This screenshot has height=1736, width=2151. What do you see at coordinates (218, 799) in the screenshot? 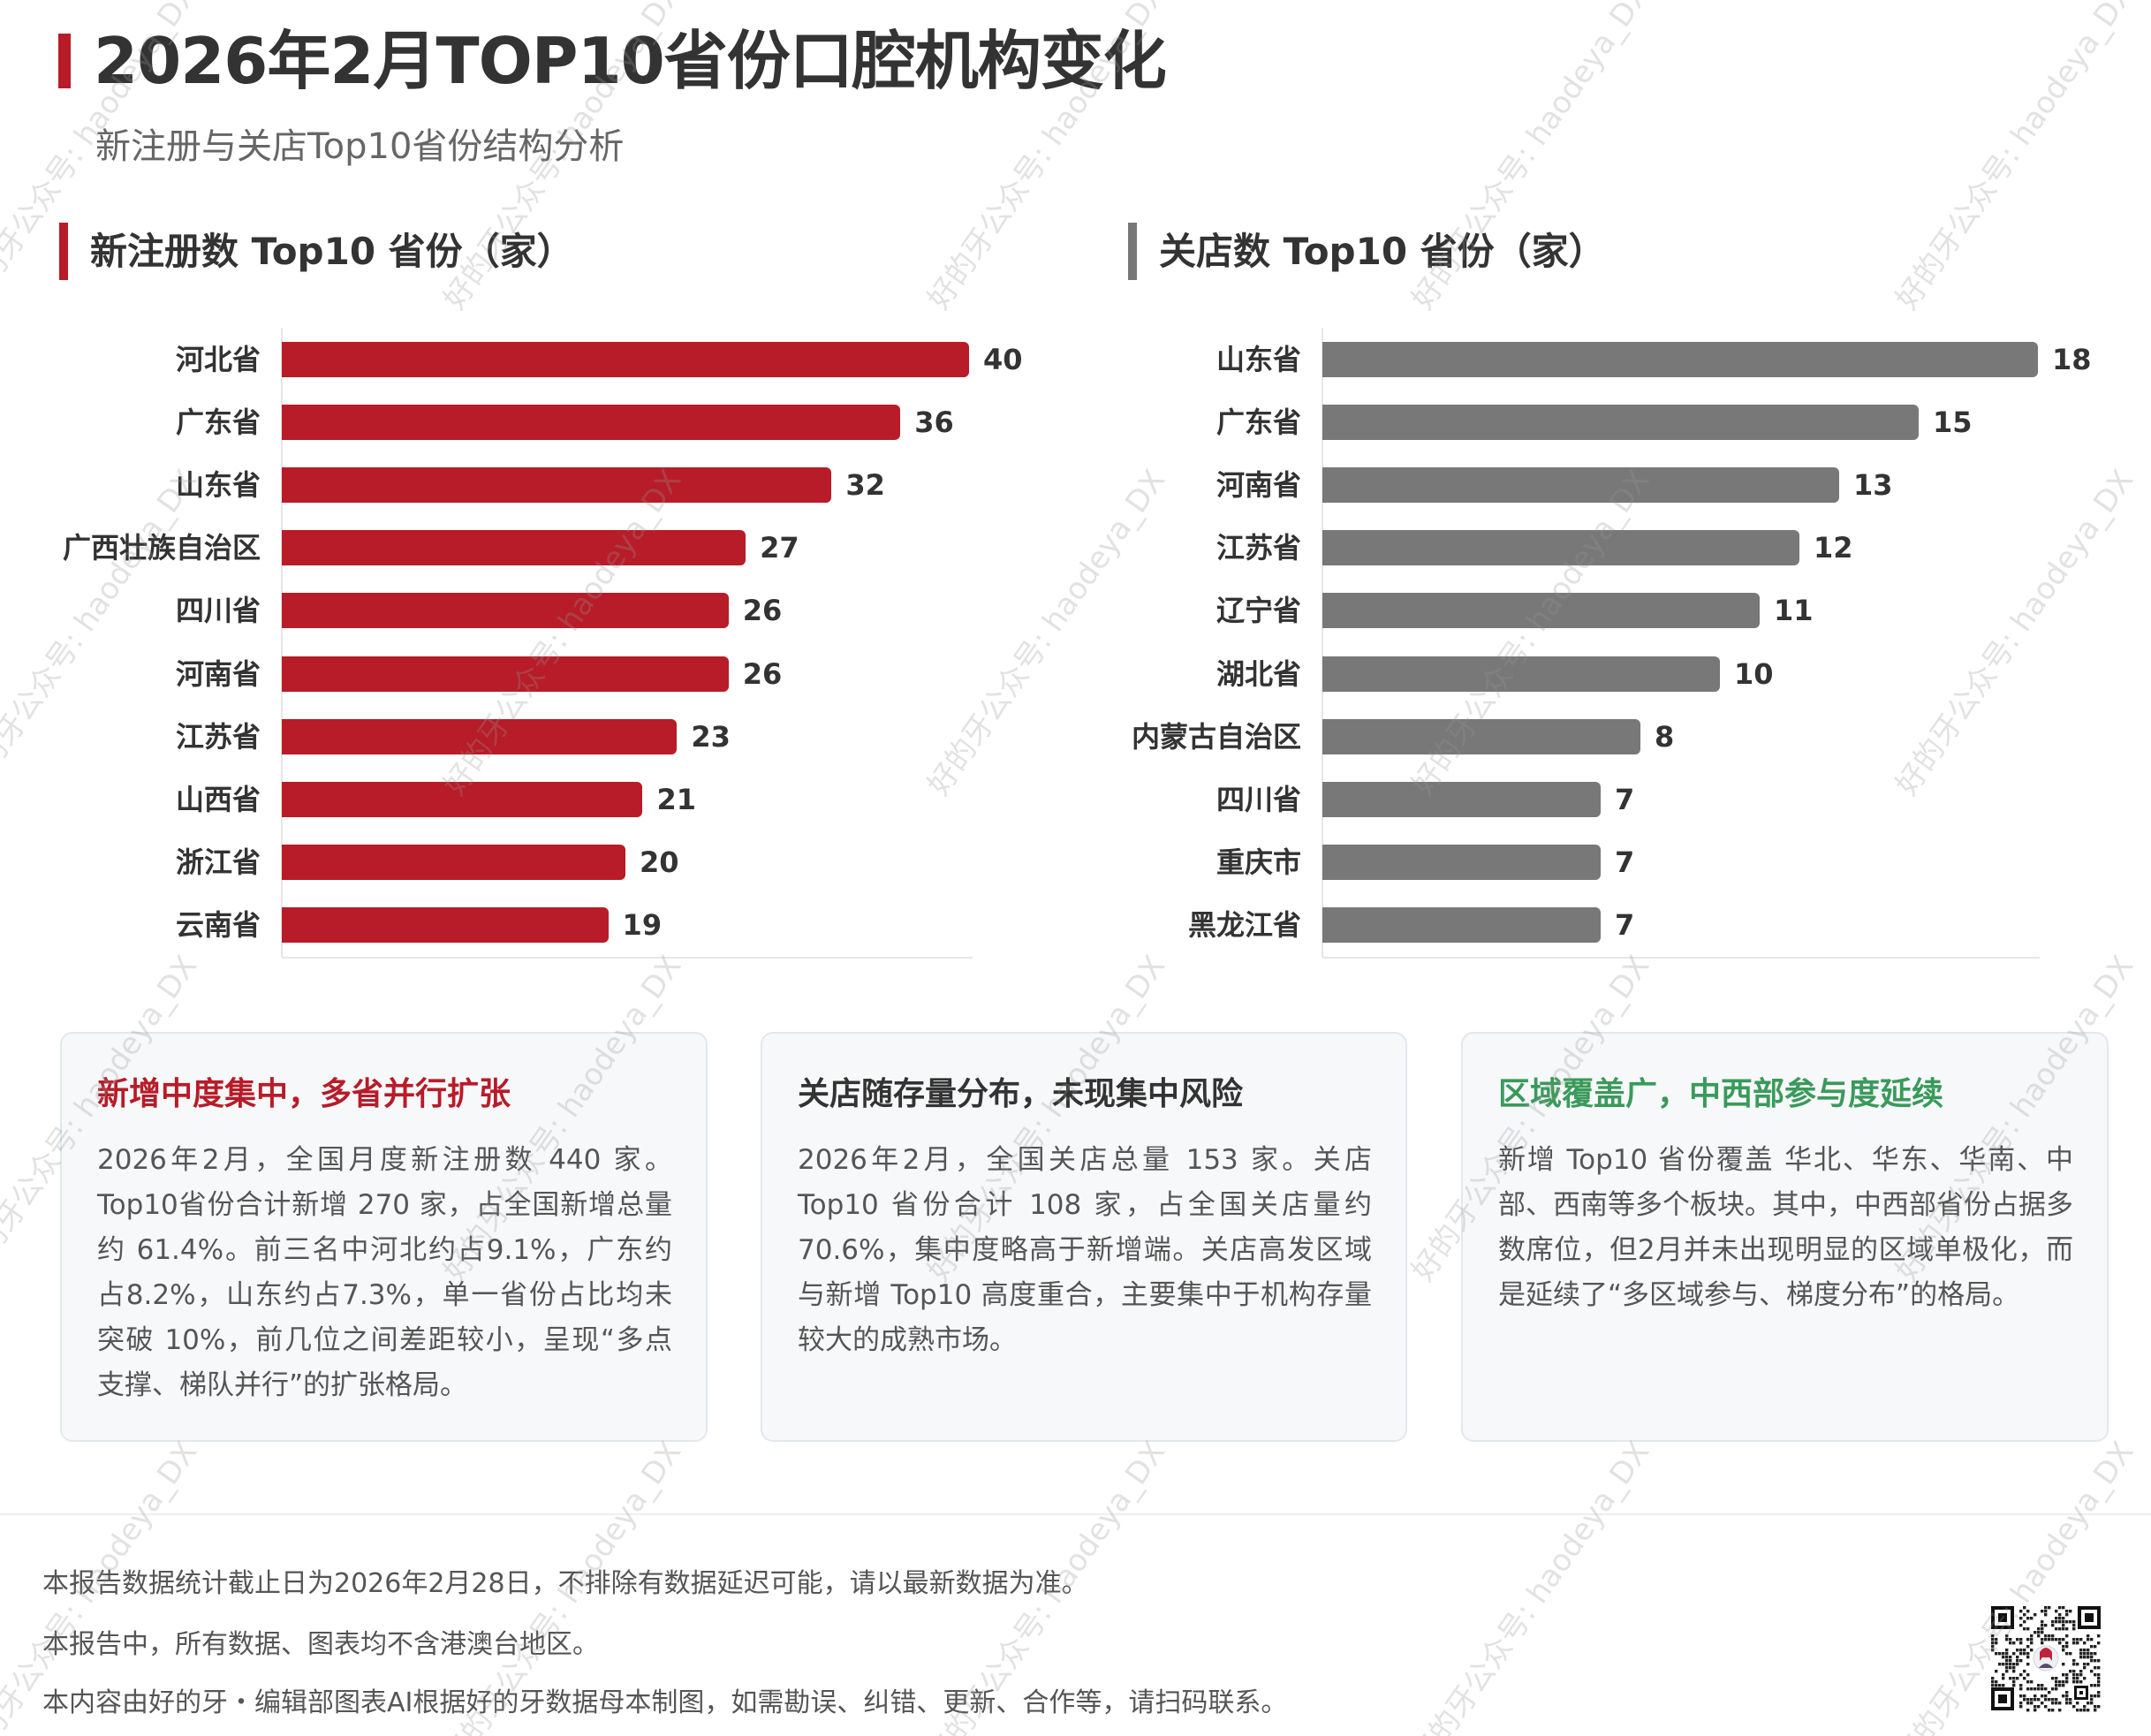
I see `category-label: 山西省` at bounding box center [218, 799].